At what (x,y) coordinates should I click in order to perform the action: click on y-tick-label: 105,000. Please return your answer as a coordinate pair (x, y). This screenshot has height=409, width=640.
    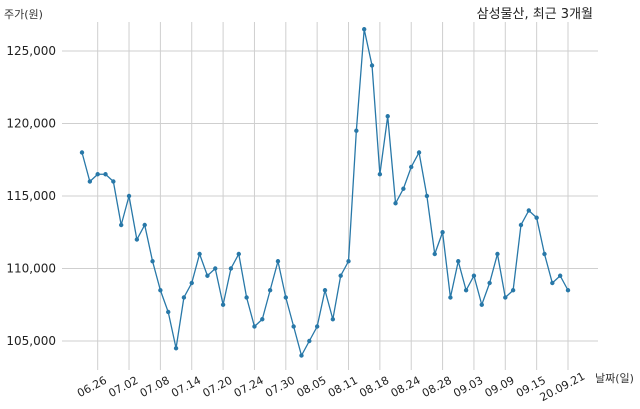
    Looking at the image, I should click on (31, 341).